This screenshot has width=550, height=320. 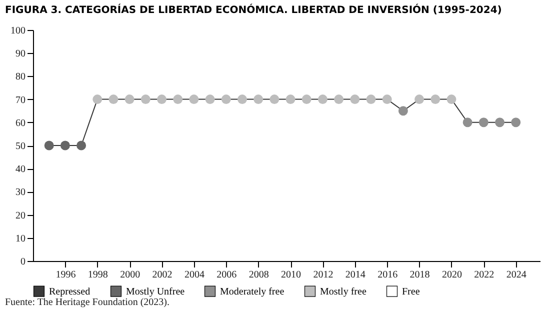 What do you see at coordinates (252, 292) in the screenshot?
I see `legend-label: Moderately free` at bounding box center [252, 292].